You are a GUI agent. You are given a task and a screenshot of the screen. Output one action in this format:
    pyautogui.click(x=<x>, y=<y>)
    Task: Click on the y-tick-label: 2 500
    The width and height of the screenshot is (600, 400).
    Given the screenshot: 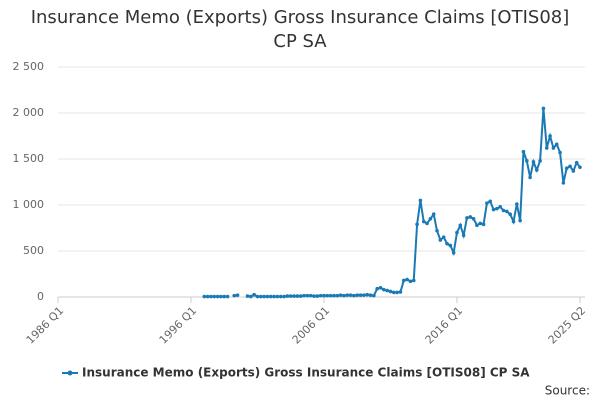 What is the action you would take?
    pyautogui.click(x=29, y=66)
    